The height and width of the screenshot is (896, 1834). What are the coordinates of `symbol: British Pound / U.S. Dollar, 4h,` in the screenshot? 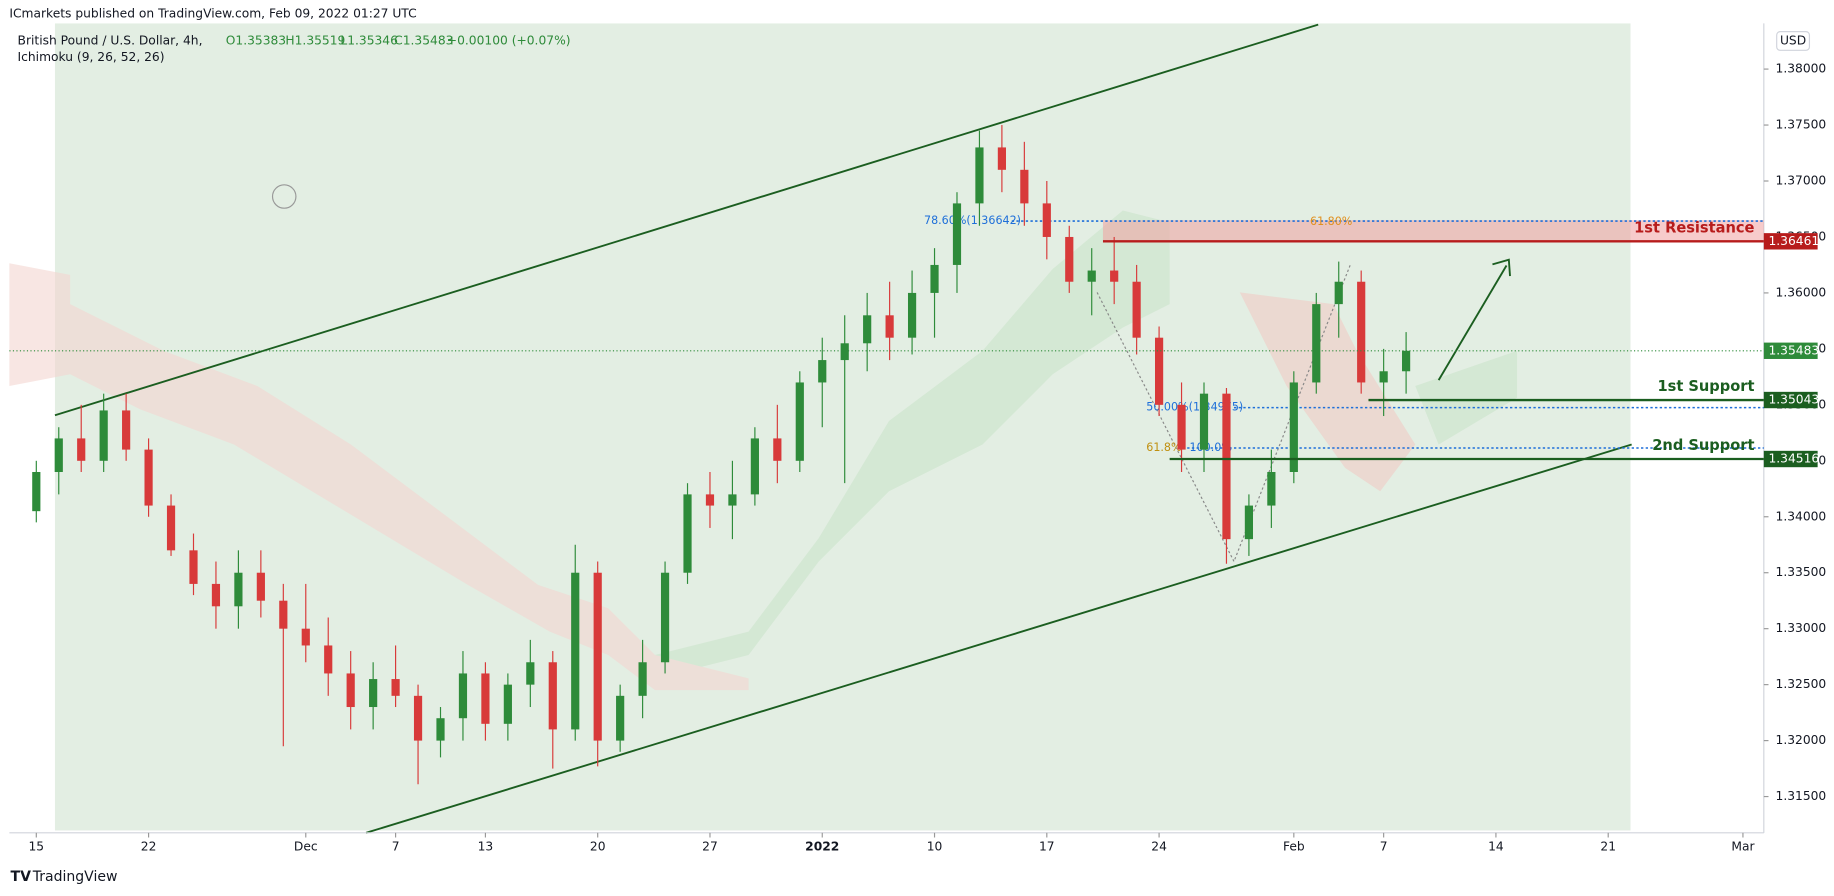 It's located at (110, 40).